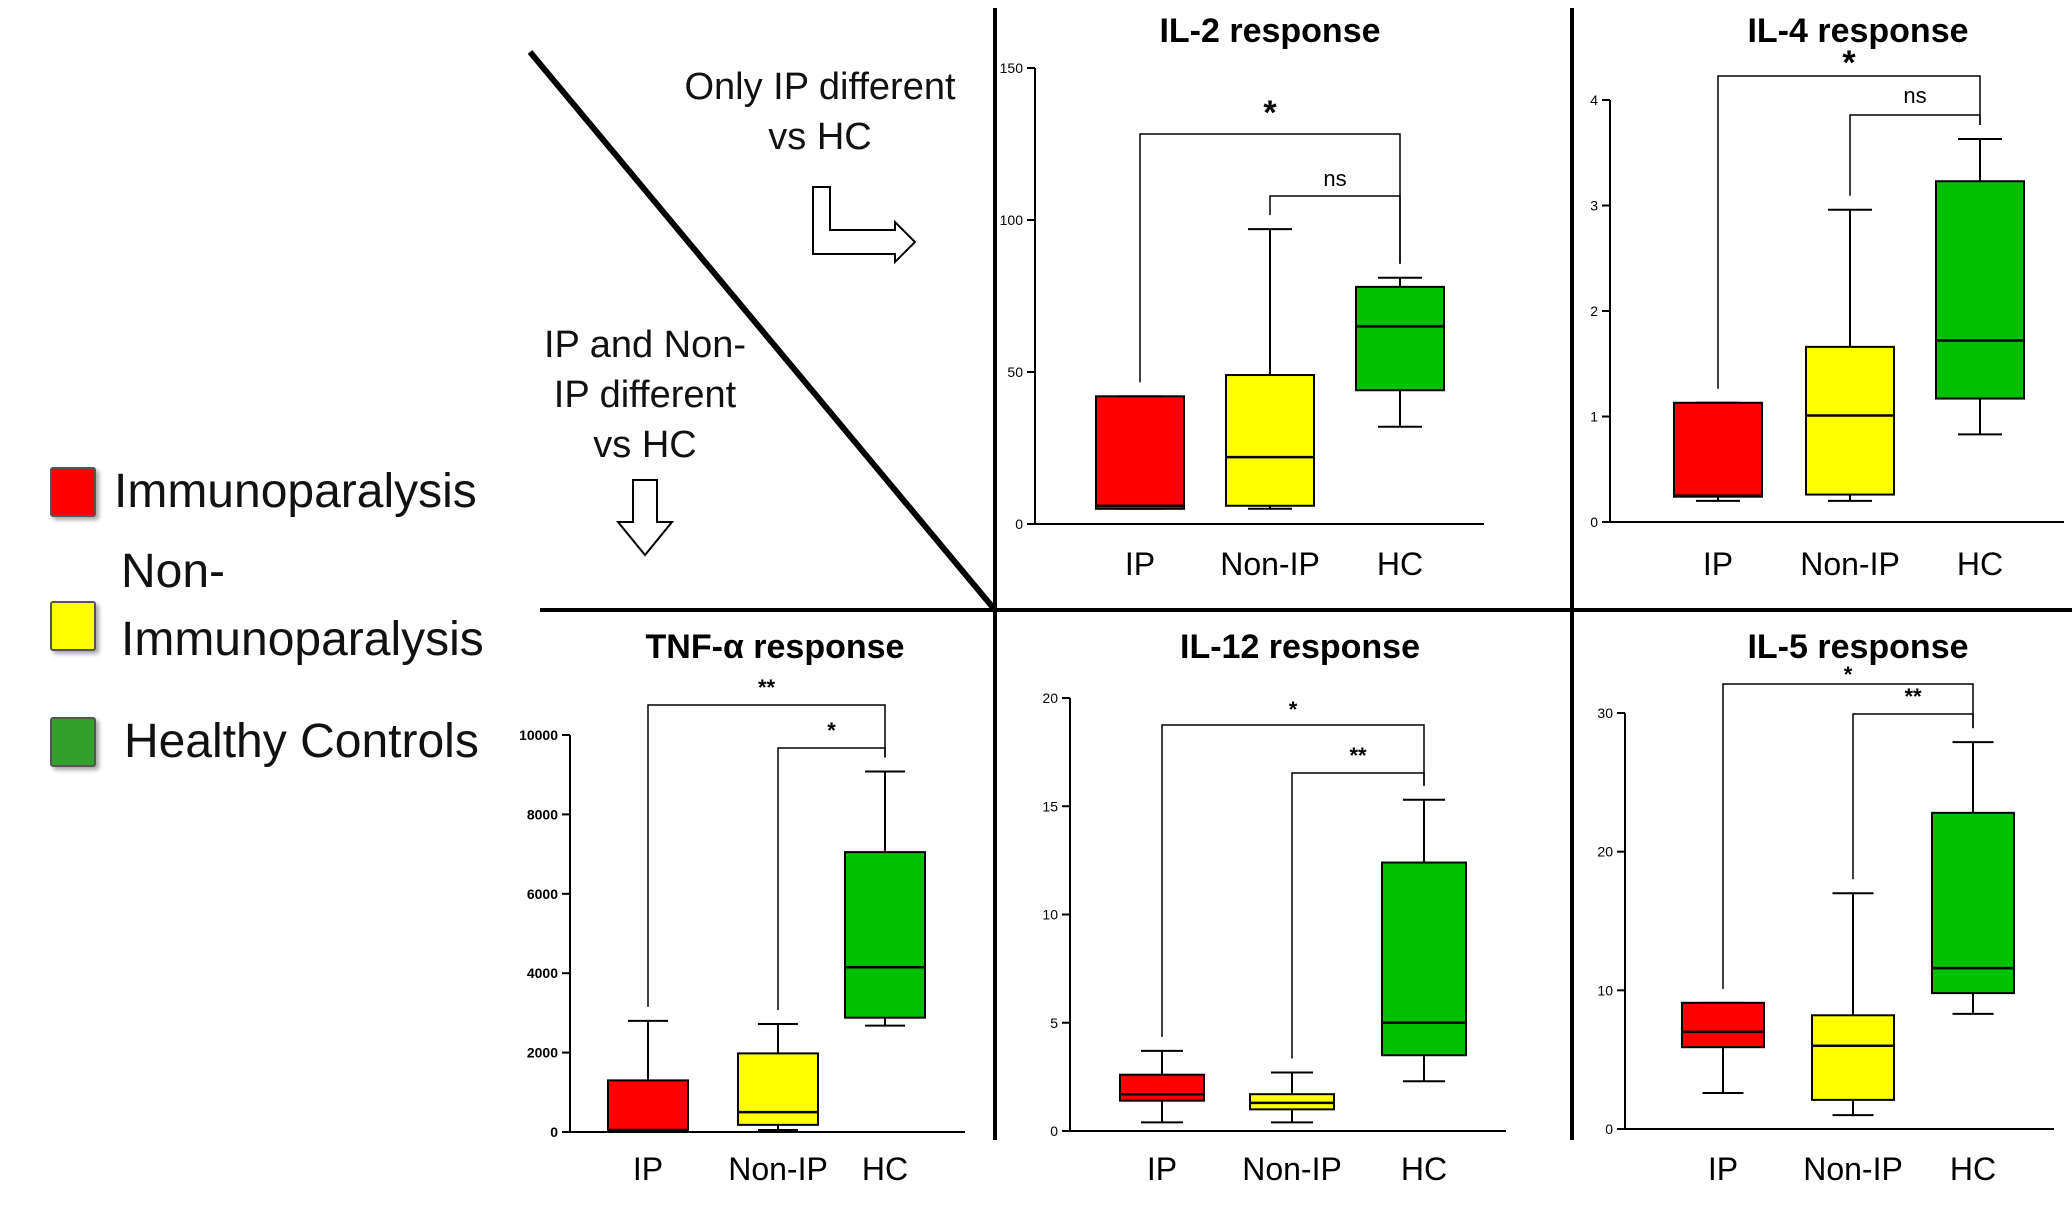 The width and height of the screenshot is (2072, 1209). I want to click on y-tick-label: 15, so click(1050, 806).